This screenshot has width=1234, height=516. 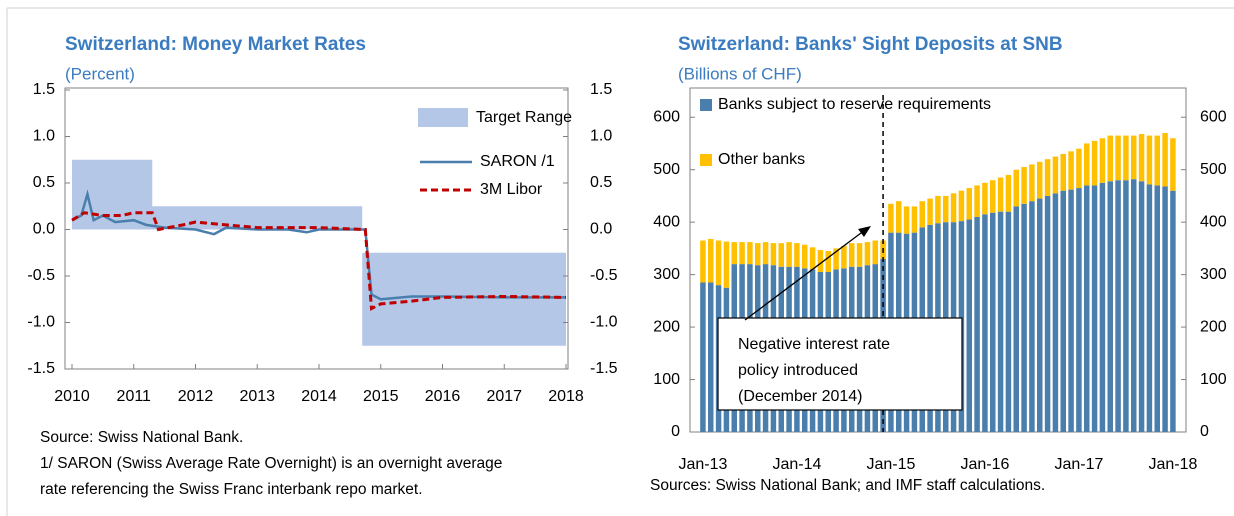 What do you see at coordinates (984, 464) in the screenshot?
I see `x-tick-label: Jan-16` at bounding box center [984, 464].